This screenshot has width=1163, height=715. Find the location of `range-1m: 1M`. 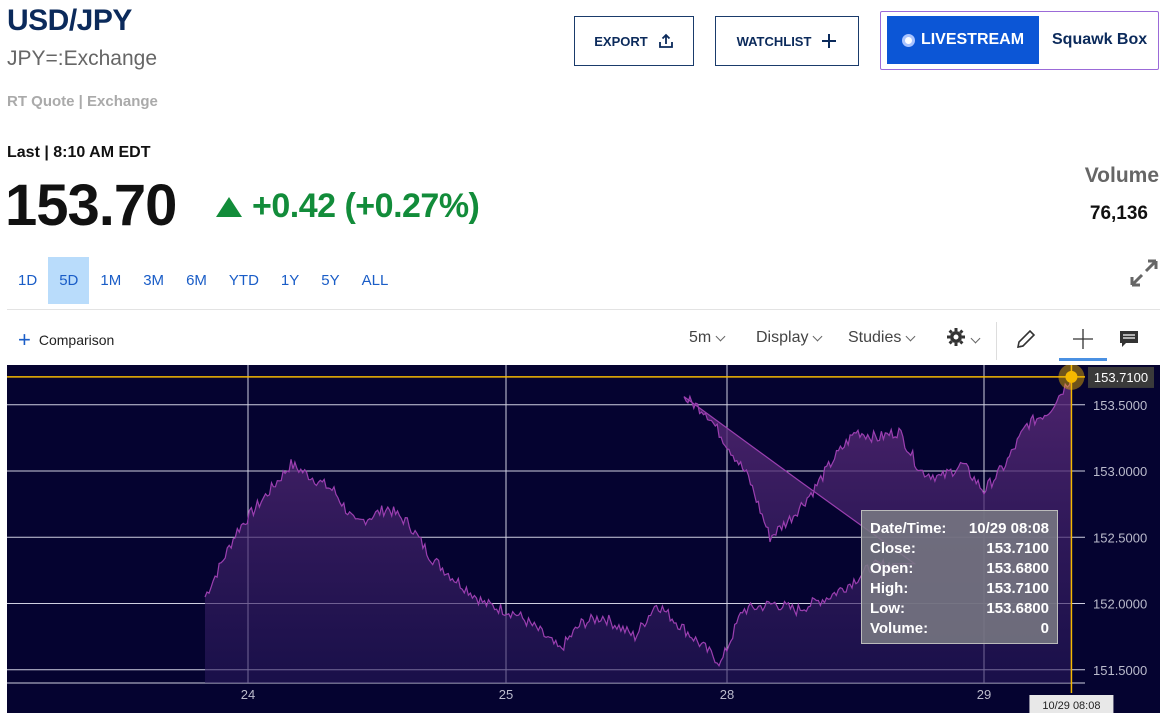

range-1m: 1M is located at coordinates (111, 280).